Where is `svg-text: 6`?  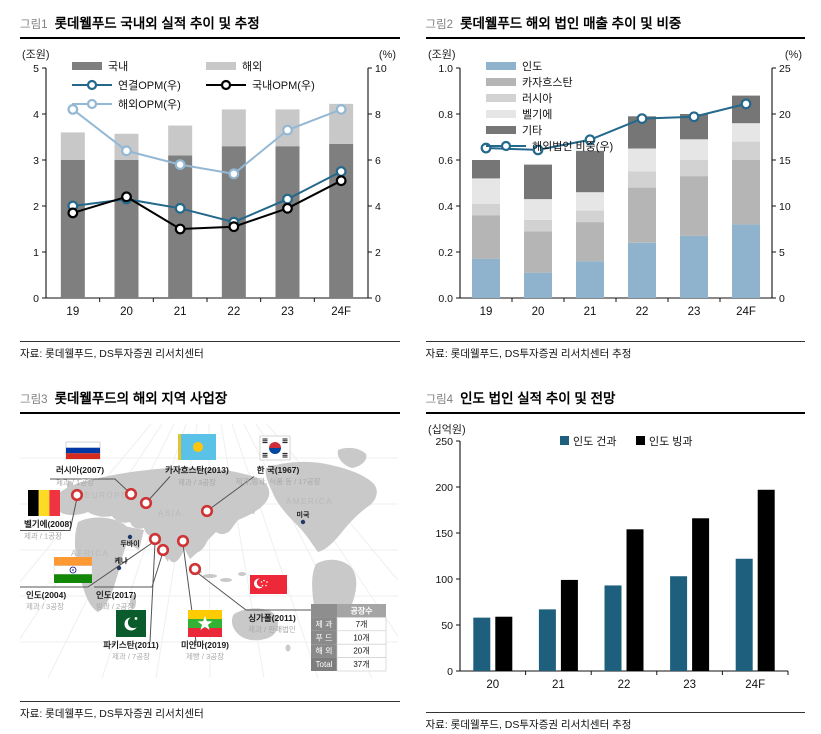 svg-text: 6 is located at coordinates (378, 161).